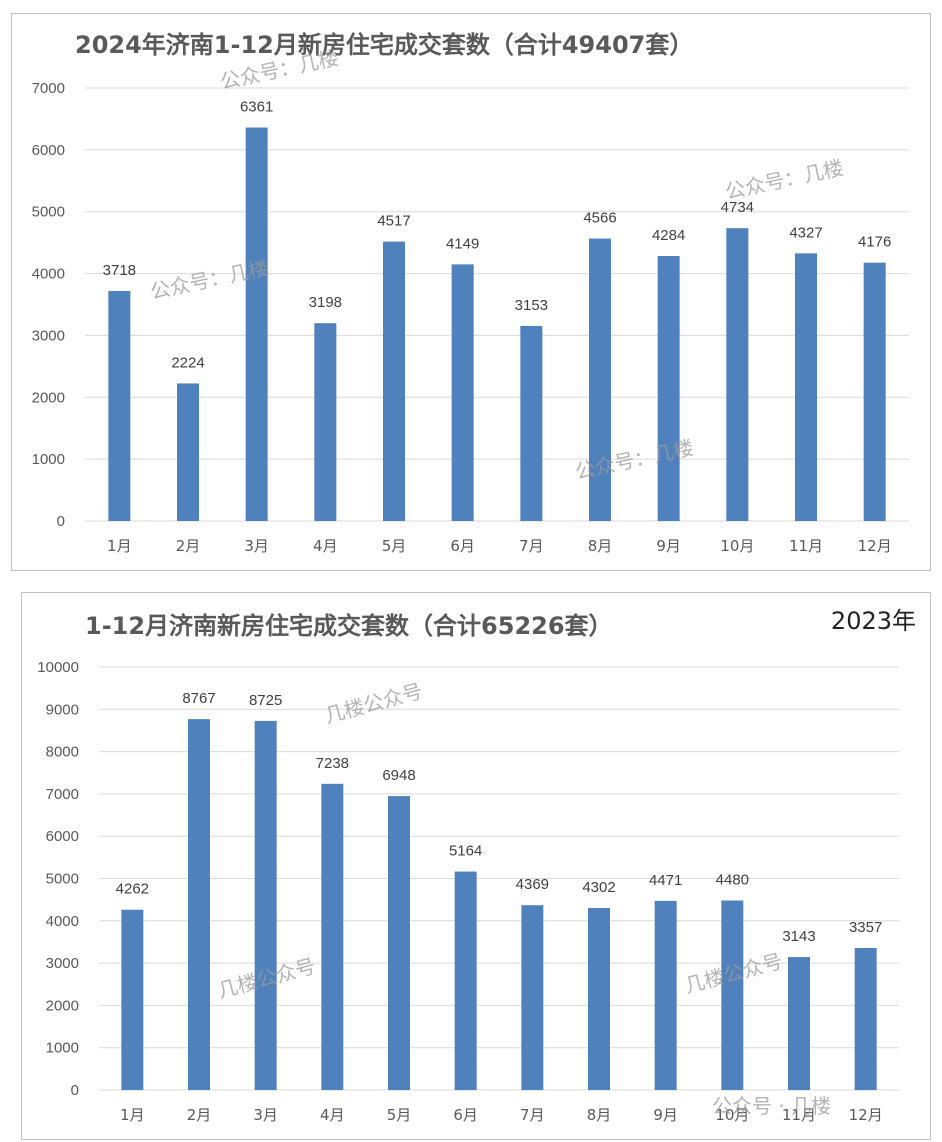 This screenshot has height=1142, width=942. Describe the element at coordinates (187, 362) in the screenshot. I see `data-label: 2224` at that location.